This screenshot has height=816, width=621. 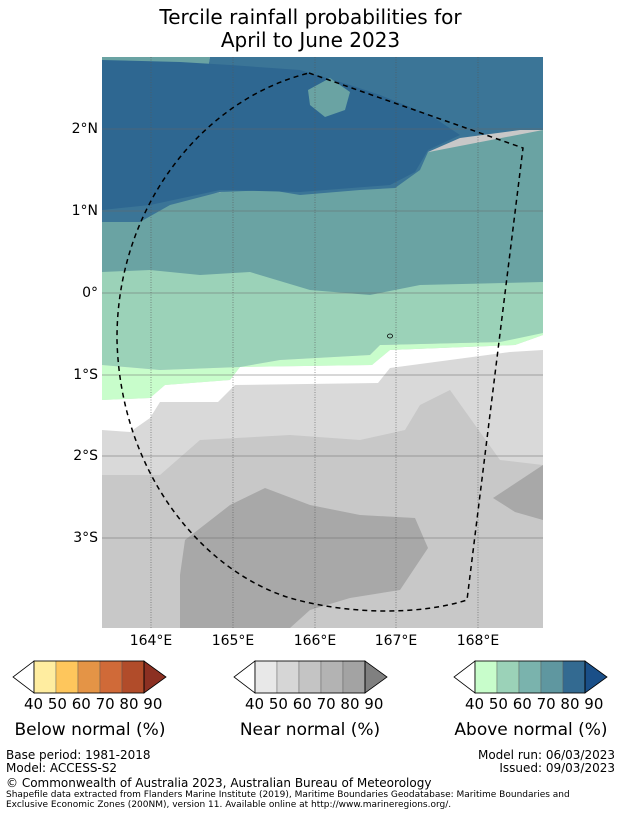 What do you see at coordinates (90, 293) in the screenshot?
I see `lat-label-0: 0°` at bounding box center [90, 293].